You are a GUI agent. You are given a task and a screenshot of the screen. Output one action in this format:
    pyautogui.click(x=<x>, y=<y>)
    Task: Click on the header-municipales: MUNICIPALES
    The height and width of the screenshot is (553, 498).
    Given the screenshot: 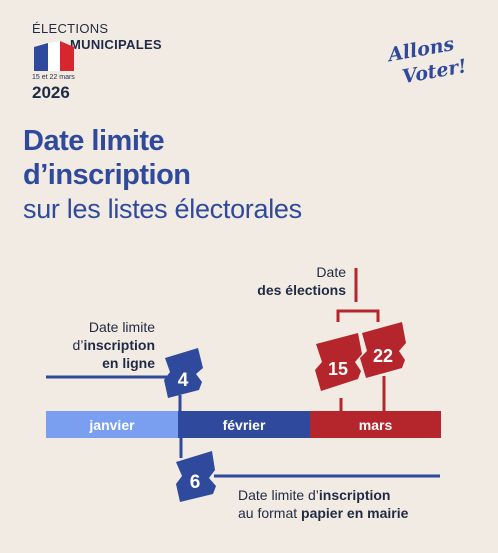 What is the action you would take?
    pyautogui.click(x=116, y=44)
    